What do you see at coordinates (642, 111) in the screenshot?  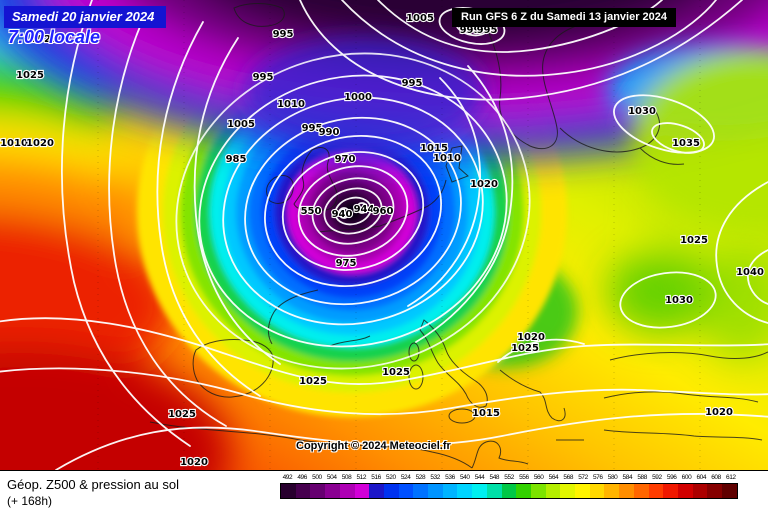 I see `pressure-label: 1030` at bounding box center [642, 111].